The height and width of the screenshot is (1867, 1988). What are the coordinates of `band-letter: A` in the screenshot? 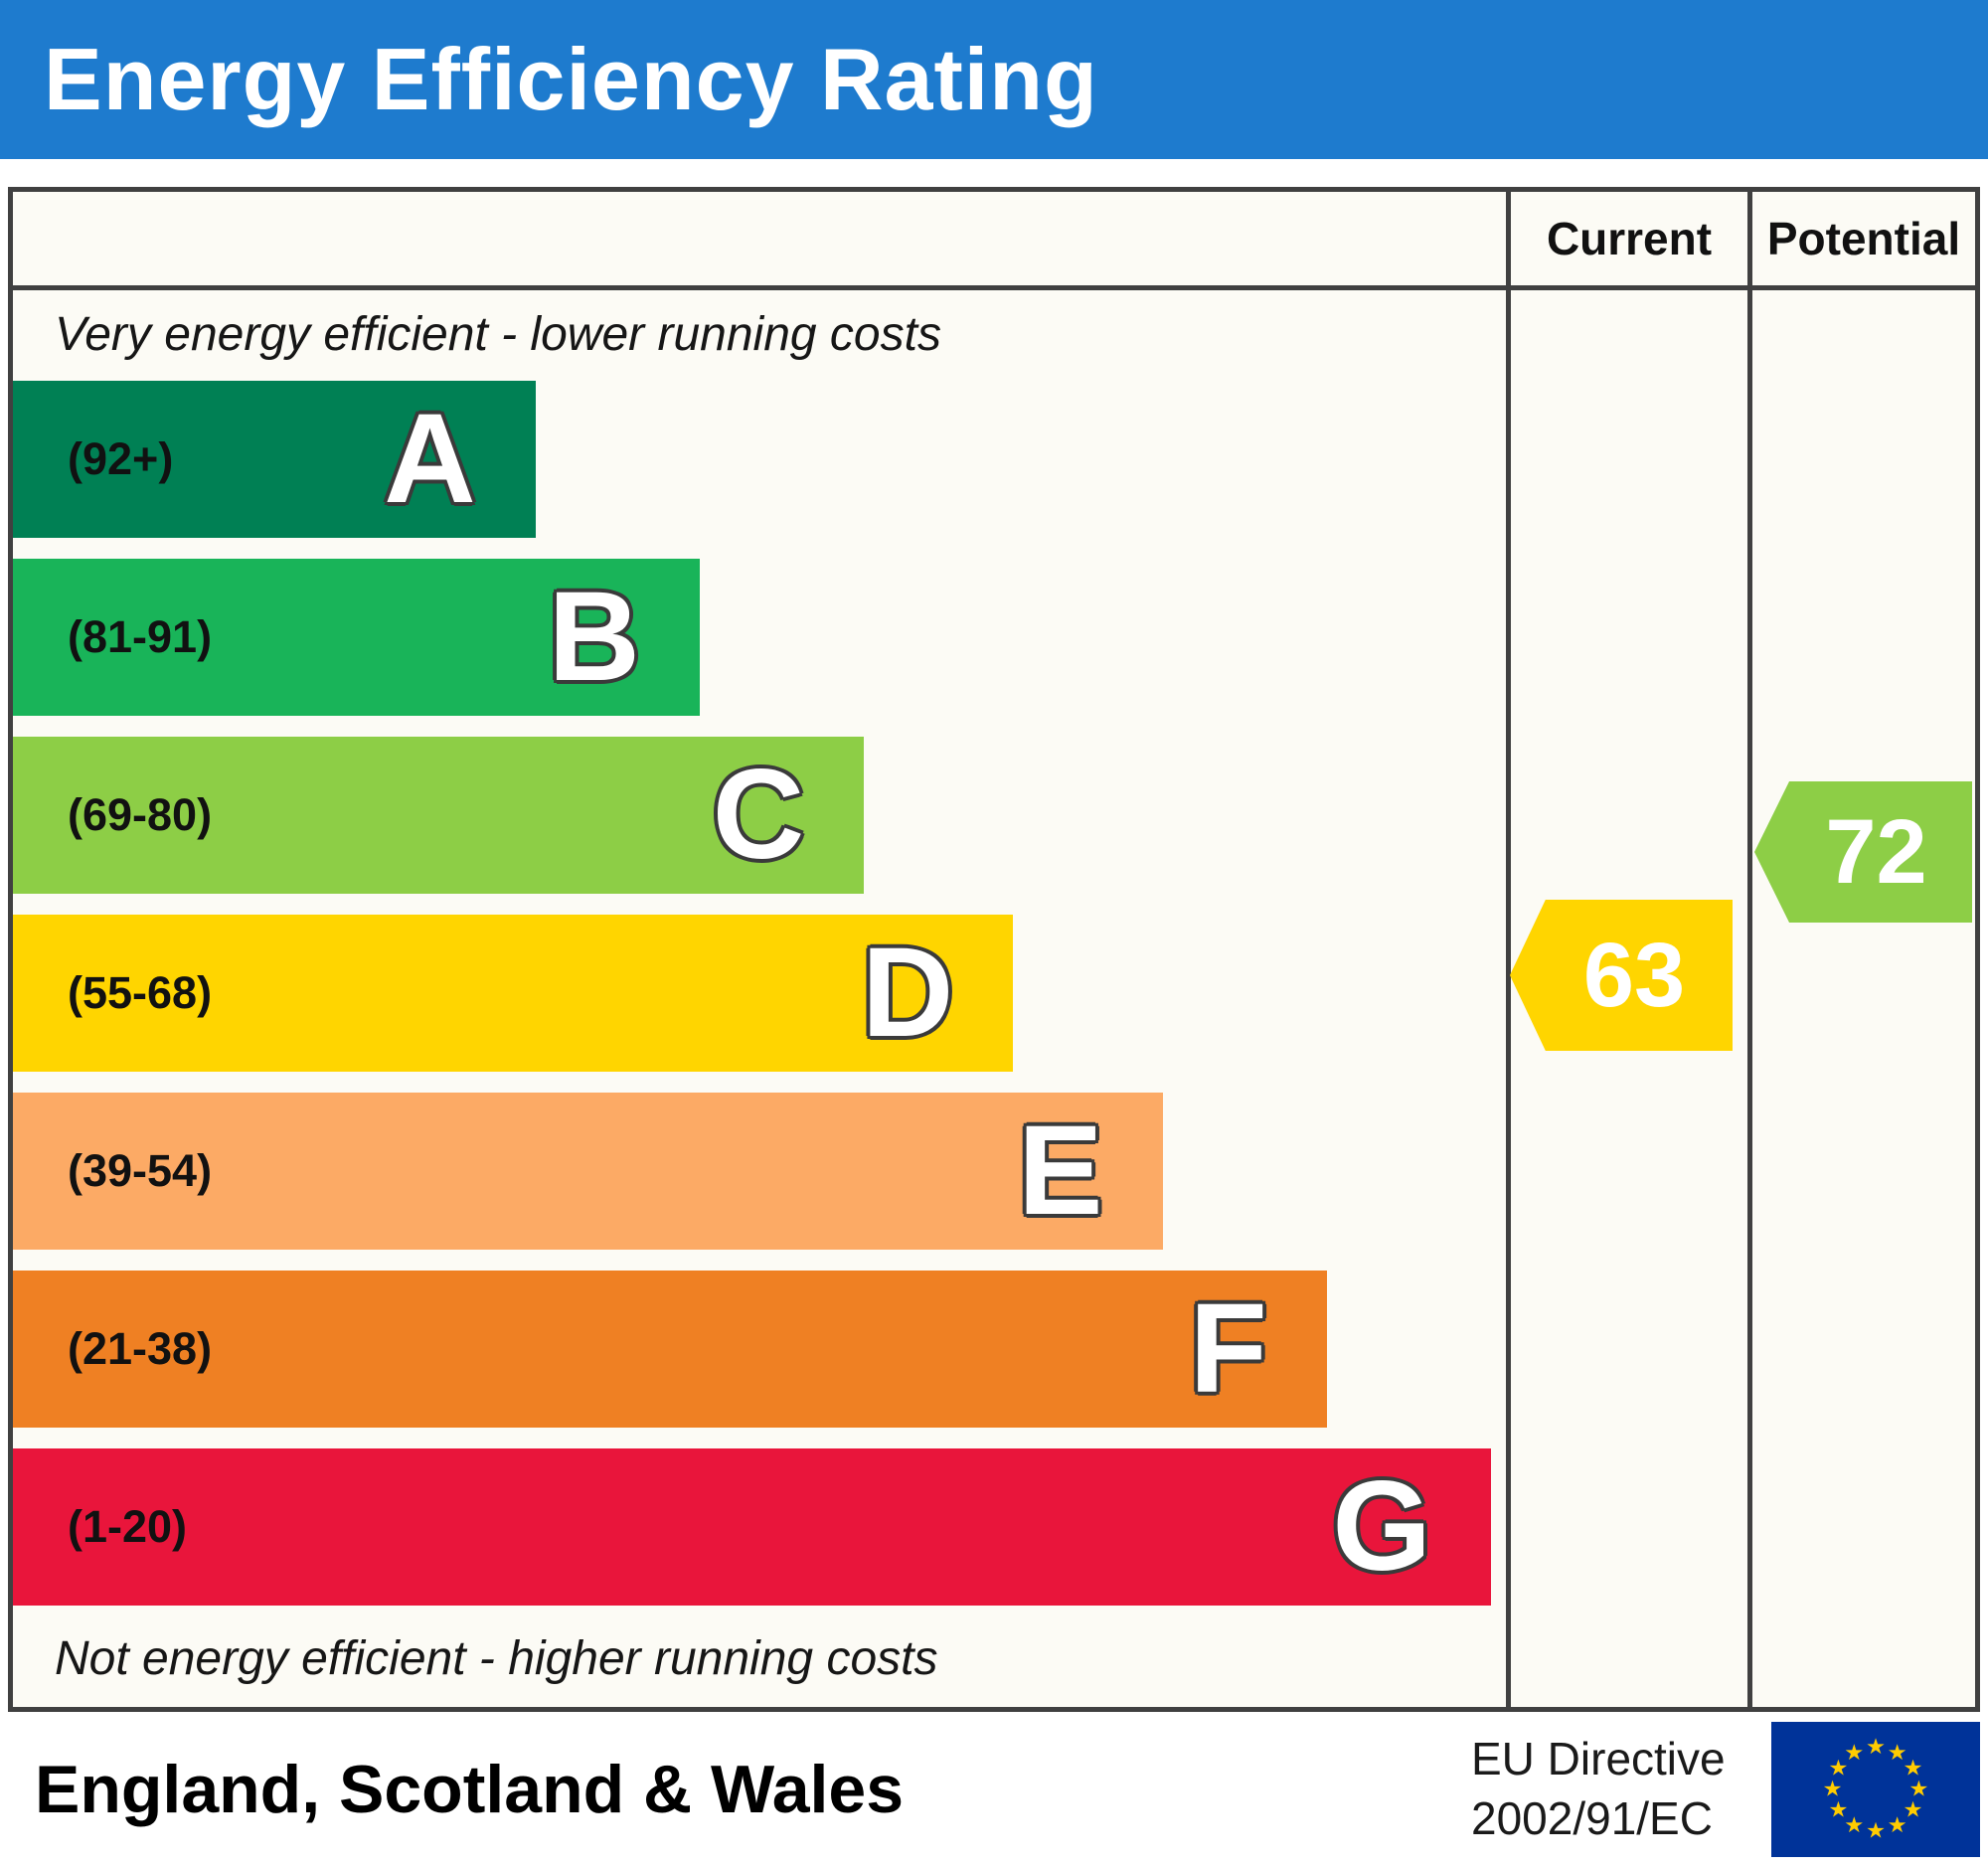 It's located at (430, 459).